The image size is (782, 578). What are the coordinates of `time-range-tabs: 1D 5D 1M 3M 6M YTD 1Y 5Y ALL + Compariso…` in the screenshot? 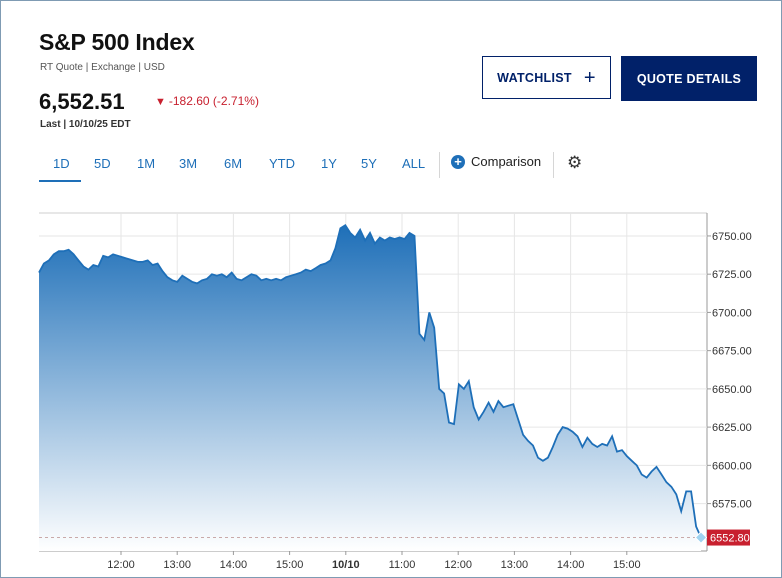 It's located at (319, 165).